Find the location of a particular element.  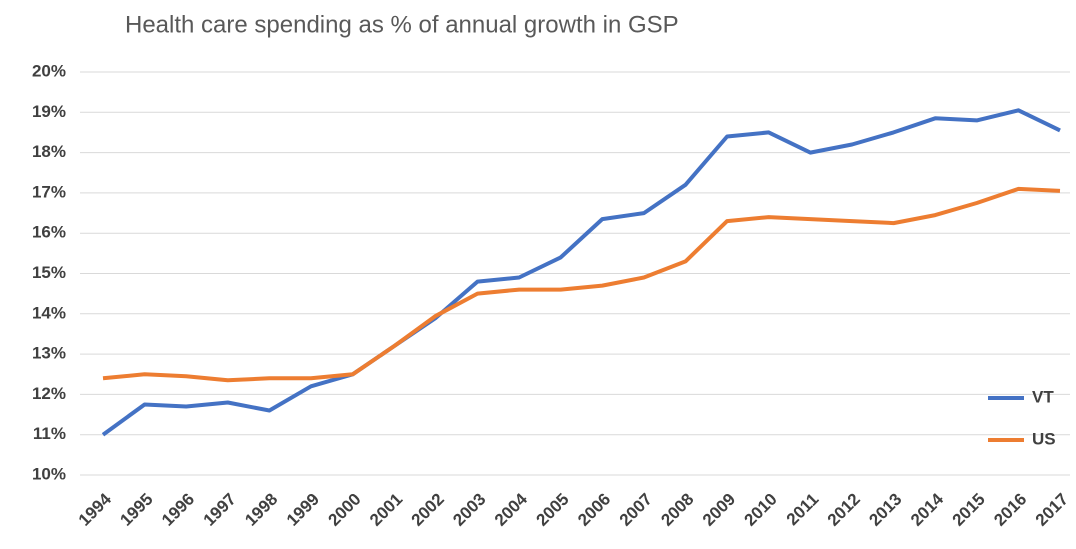

x-tick-label: 2007 is located at coordinates (636, 510).